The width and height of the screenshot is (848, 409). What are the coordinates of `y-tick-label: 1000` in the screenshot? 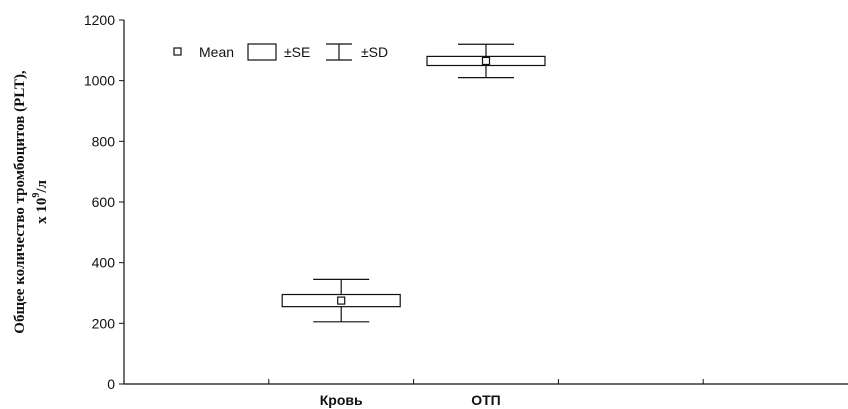 It's located at (99, 81).